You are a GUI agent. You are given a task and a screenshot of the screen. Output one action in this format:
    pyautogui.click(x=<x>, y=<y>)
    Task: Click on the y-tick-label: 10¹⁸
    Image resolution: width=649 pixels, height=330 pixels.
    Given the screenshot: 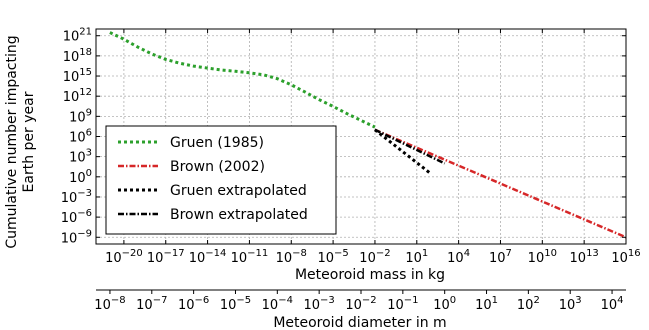 What is the action you would take?
    pyautogui.click(x=77, y=56)
    